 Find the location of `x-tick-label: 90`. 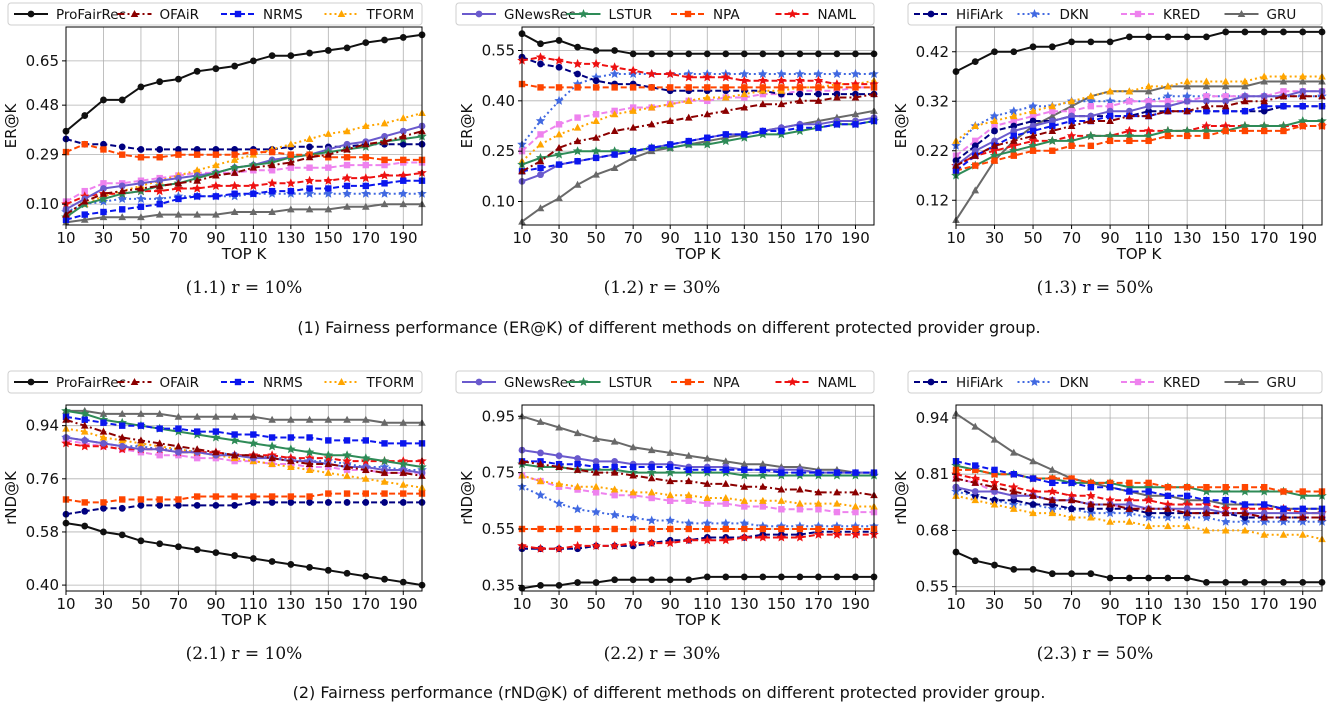

x-tick-label: 90 is located at coordinates (670, 604).